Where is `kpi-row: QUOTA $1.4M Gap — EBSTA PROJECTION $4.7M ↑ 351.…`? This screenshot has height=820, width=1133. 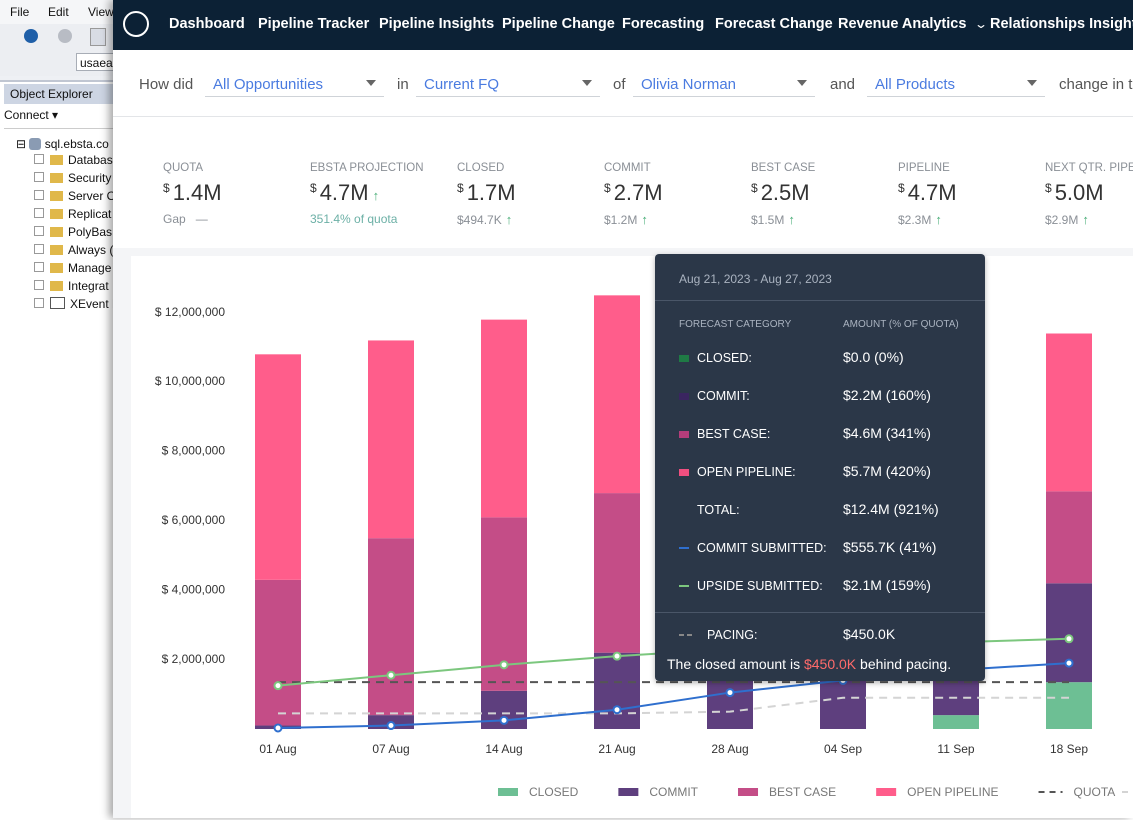 kpi-row: QUOTA $1.4M Gap — EBSTA PROJECTION $4.7M ↑ 351.… is located at coordinates (623, 182).